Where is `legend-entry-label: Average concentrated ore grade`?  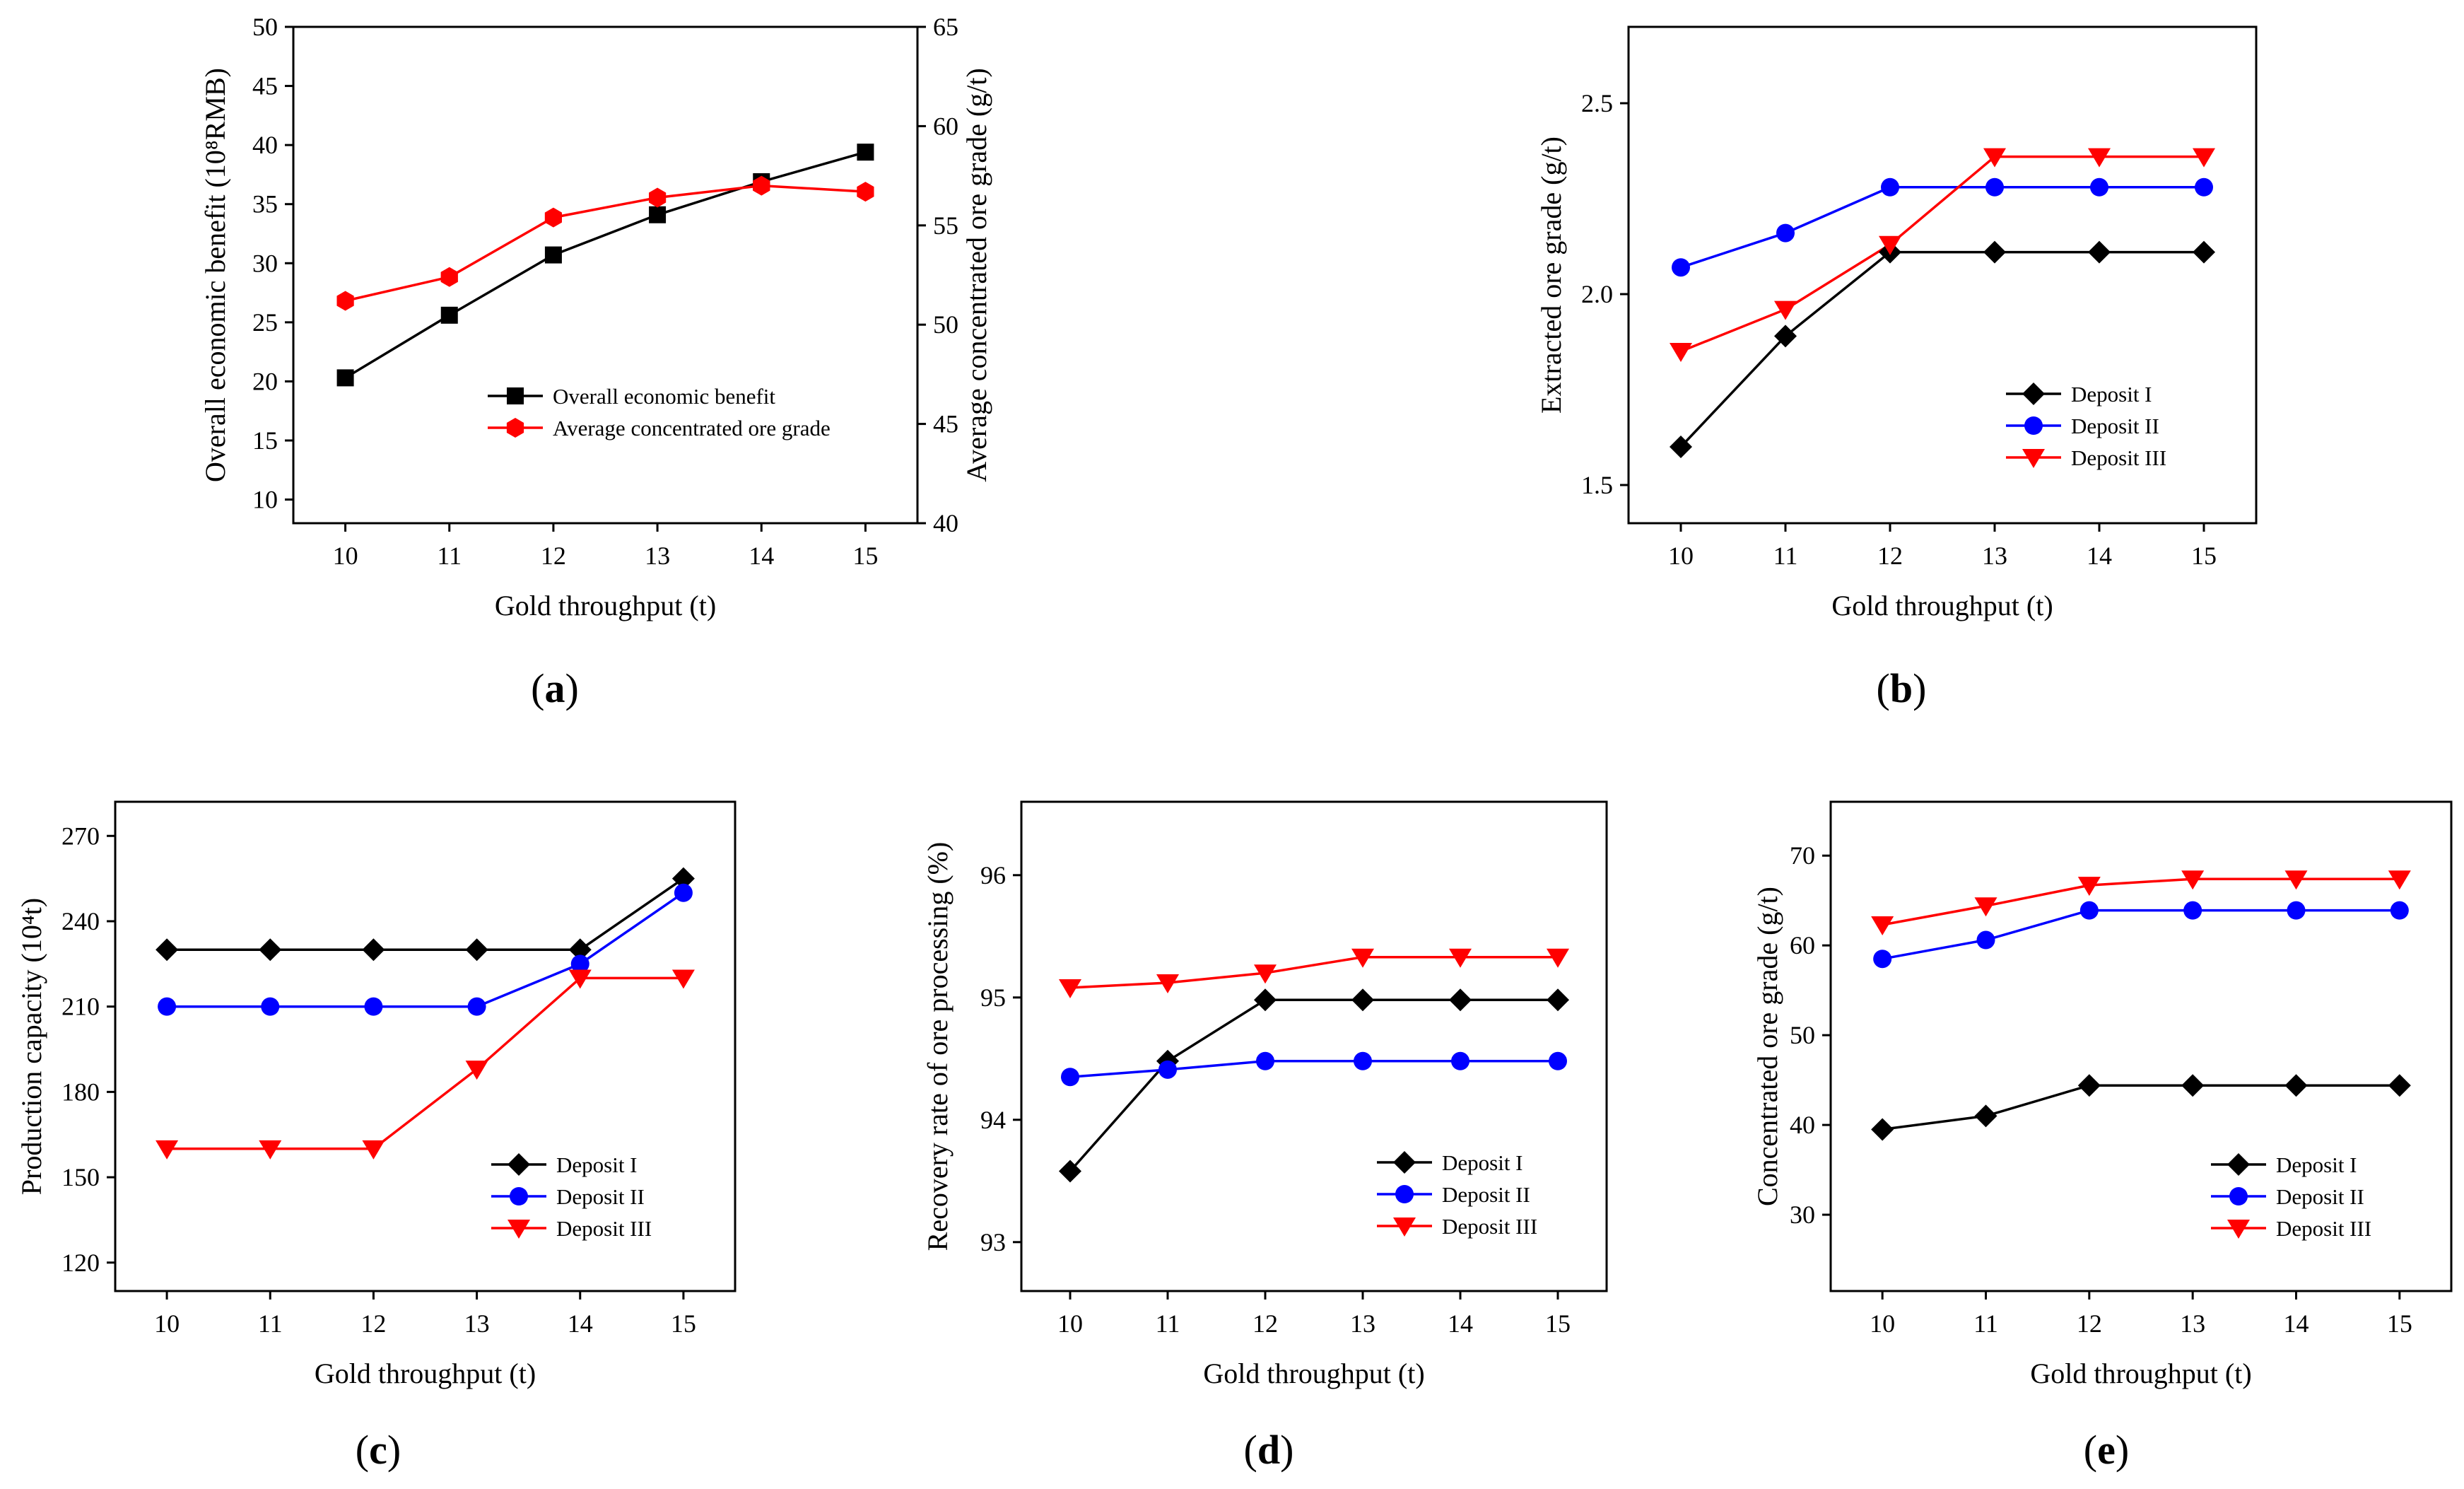
legend-entry-label: Average concentrated ore grade is located at coordinates (692, 428).